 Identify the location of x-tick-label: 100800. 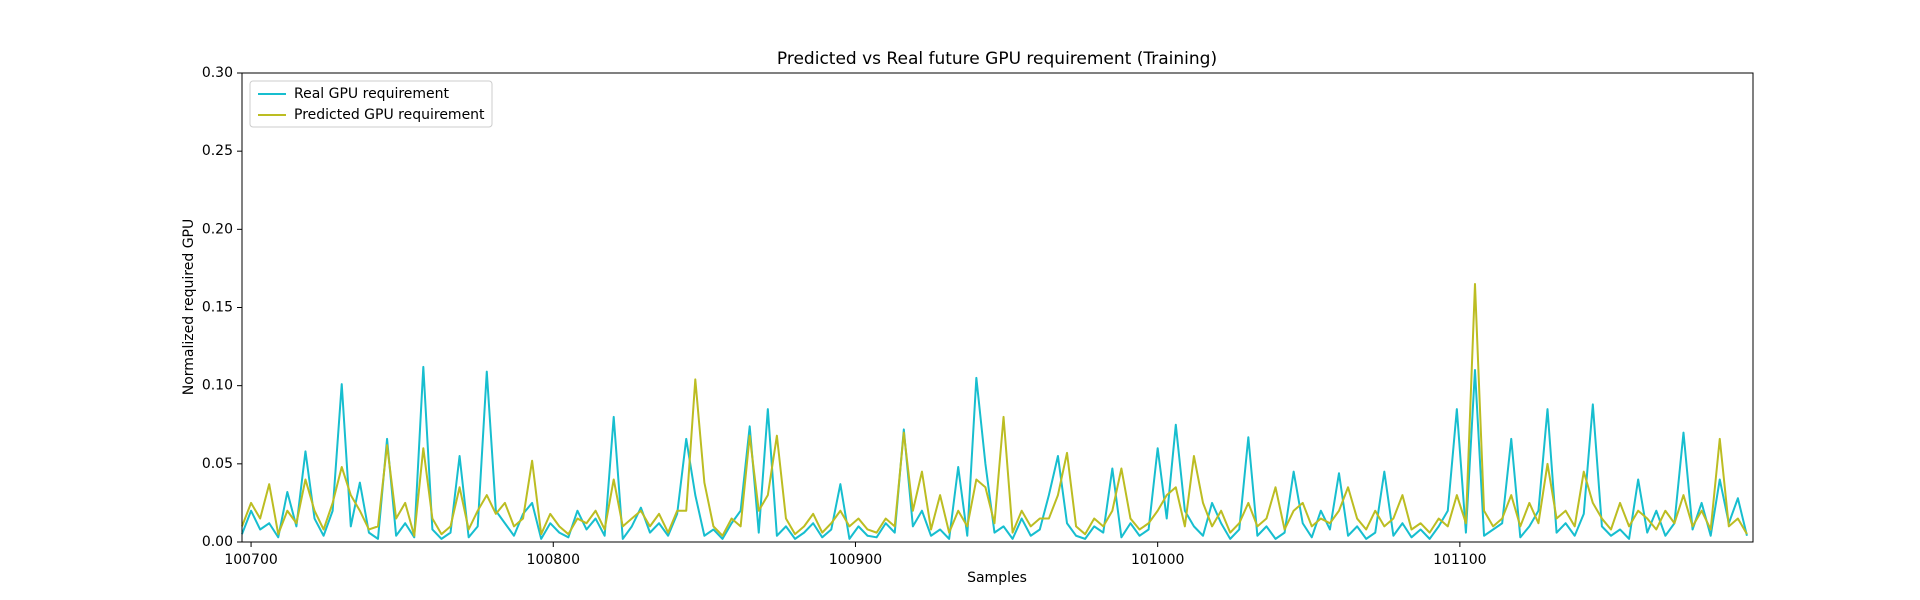
(553, 560).